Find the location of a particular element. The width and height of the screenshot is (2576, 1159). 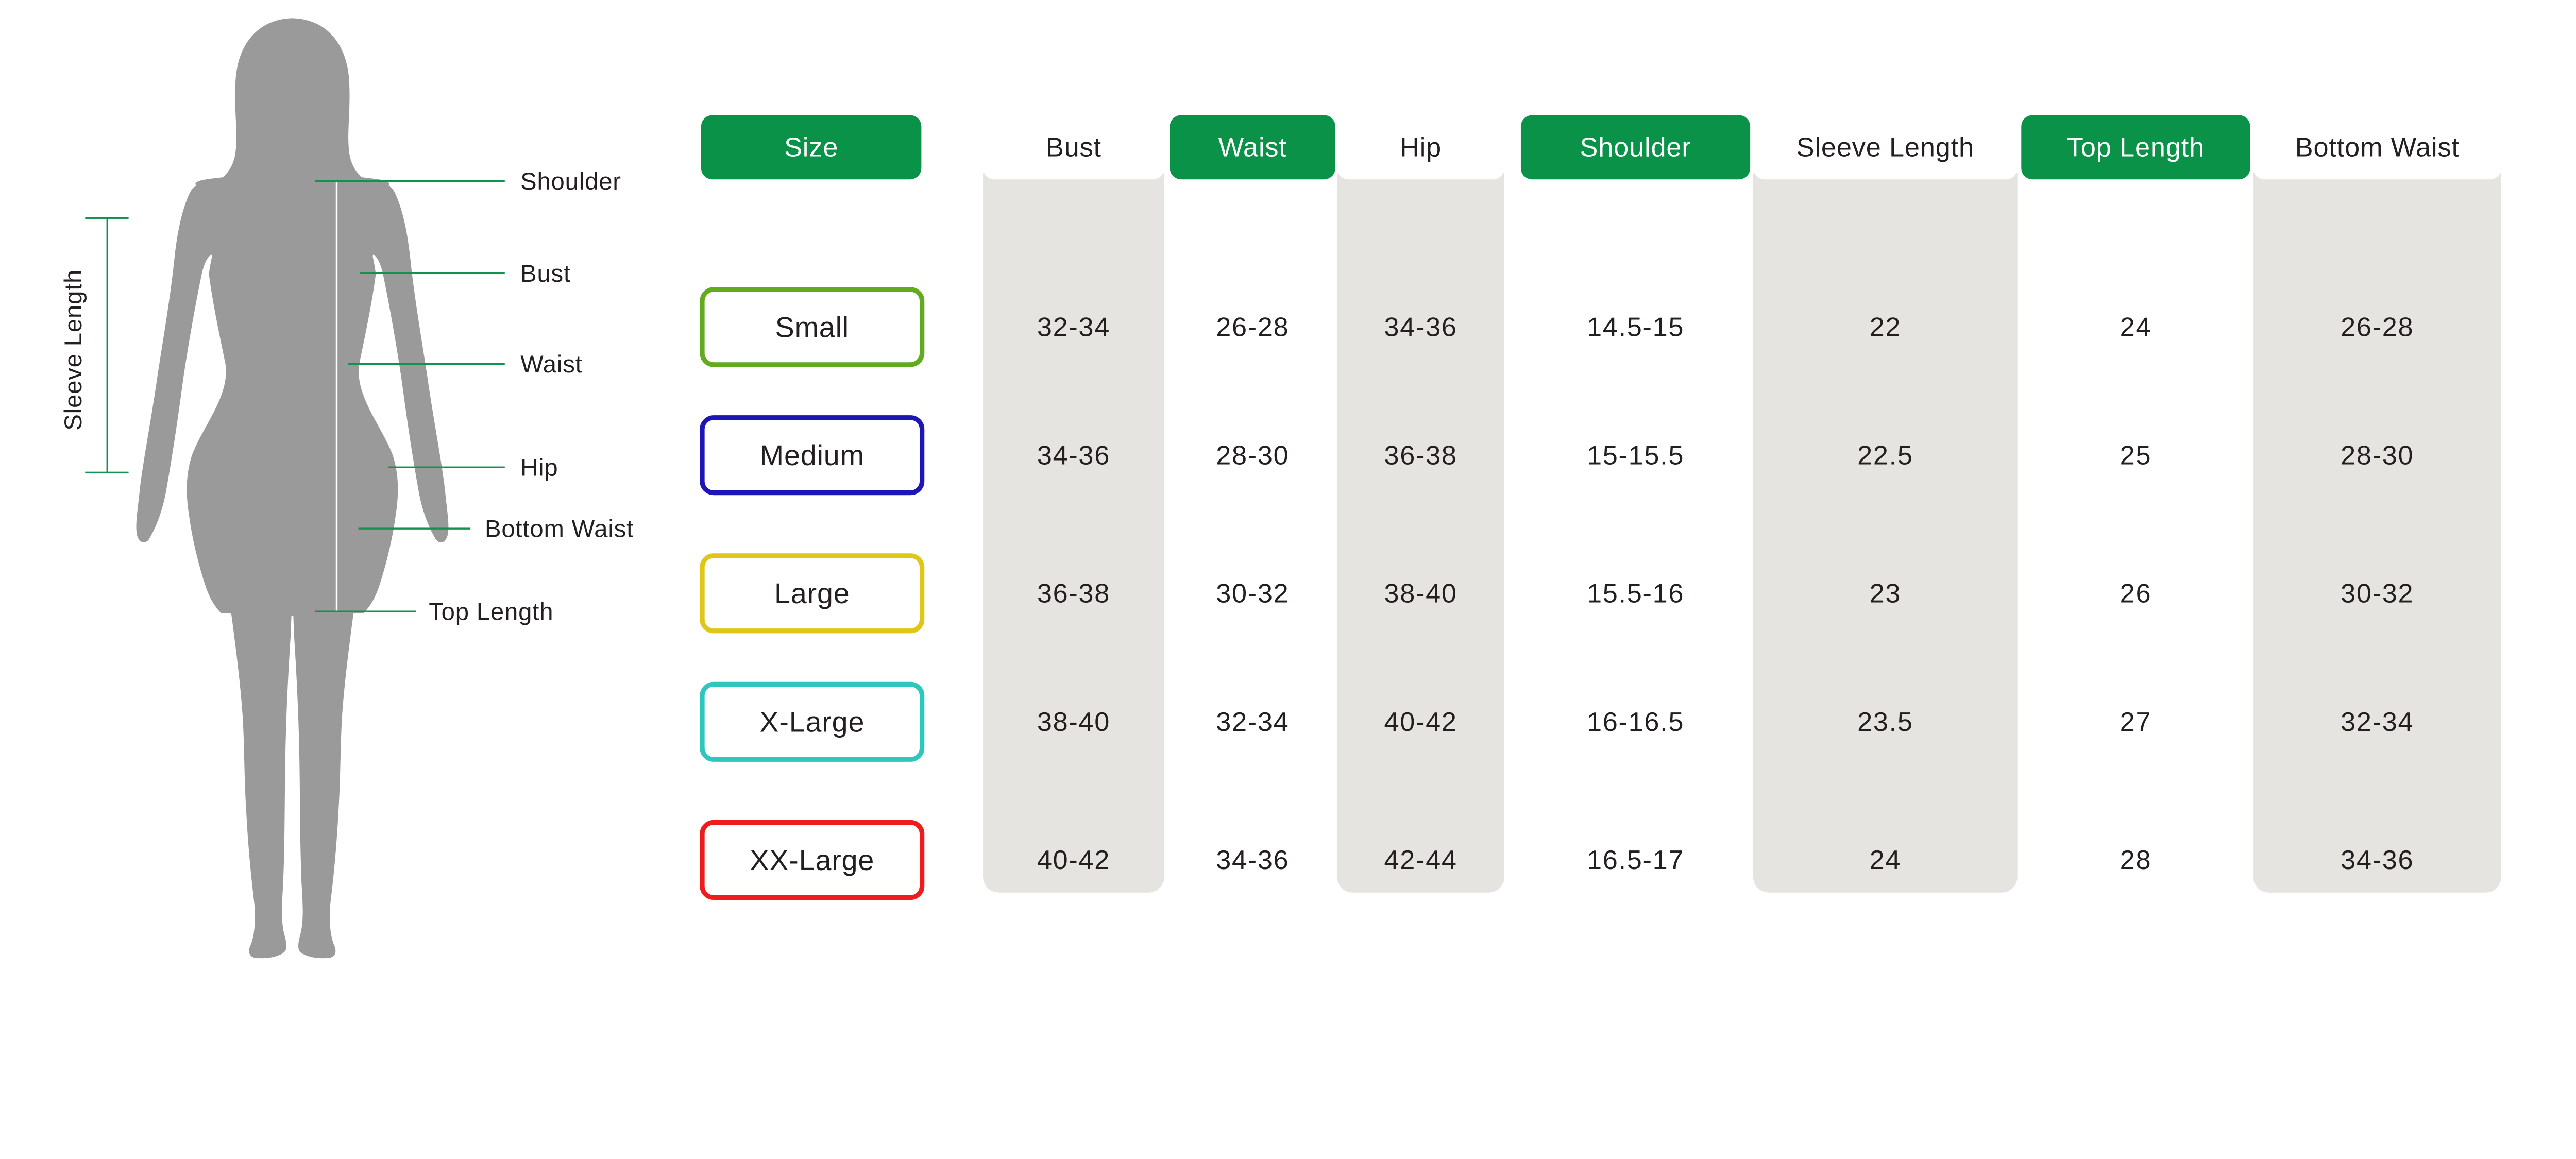

cell-bust-xx-large: 40-42 is located at coordinates (1073, 860).